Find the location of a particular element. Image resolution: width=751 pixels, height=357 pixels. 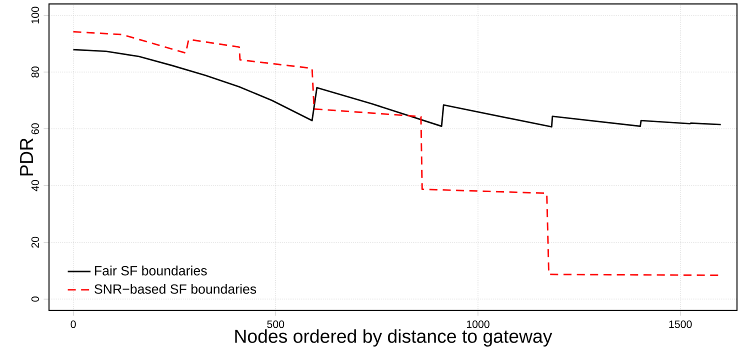

x-tick-label: 1000 is located at coordinates (478, 324).